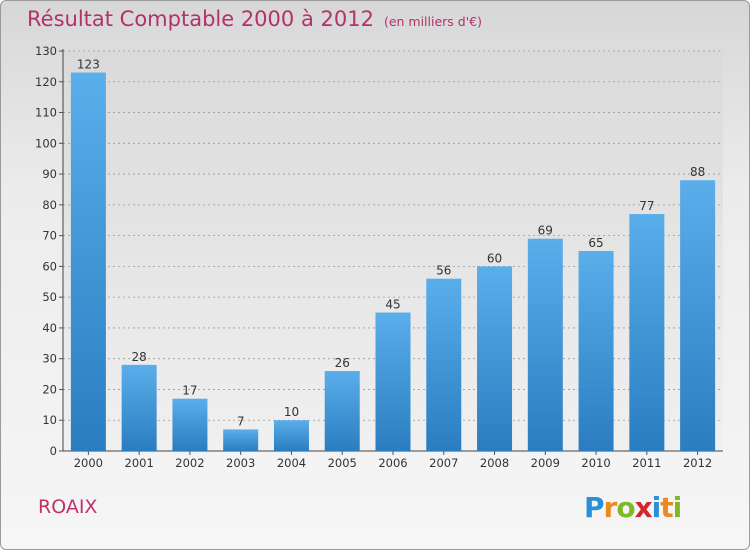 The height and width of the screenshot is (550, 750). What do you see at coordinates (643, 507) in the screenshot?
I see `logo-letter: x` at bounding box center [643, 507].